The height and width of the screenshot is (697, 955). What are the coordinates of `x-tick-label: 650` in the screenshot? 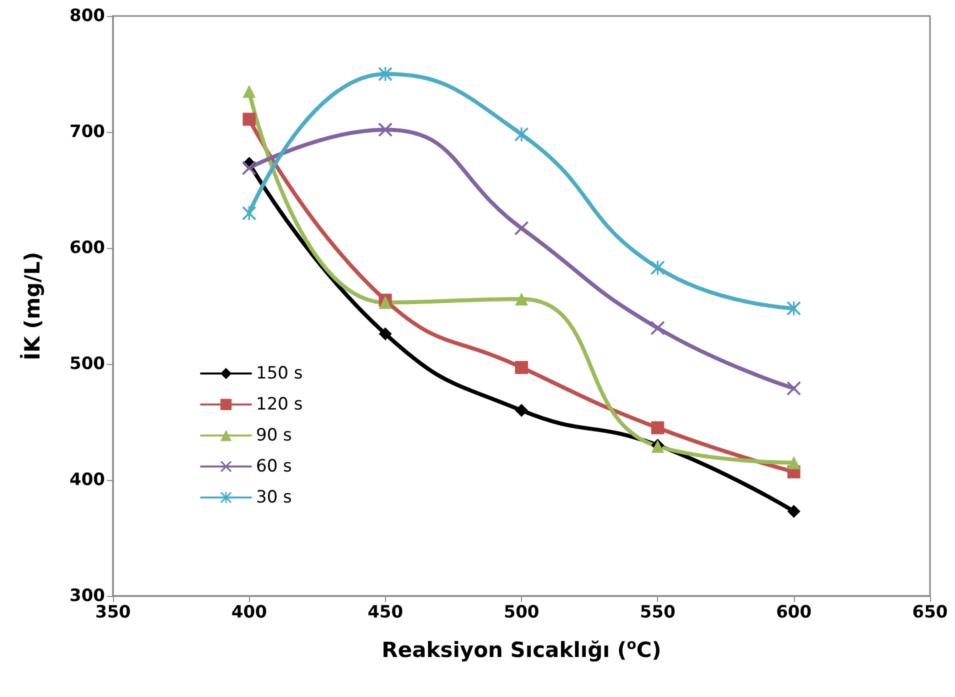 It's located at (930, 612).